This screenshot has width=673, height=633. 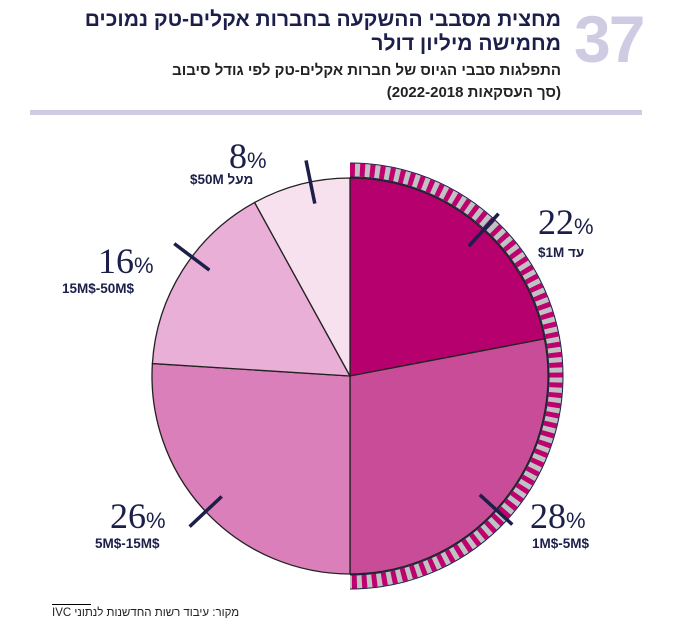 I want to click on figure-number: 37, so click(x=609, y=39).